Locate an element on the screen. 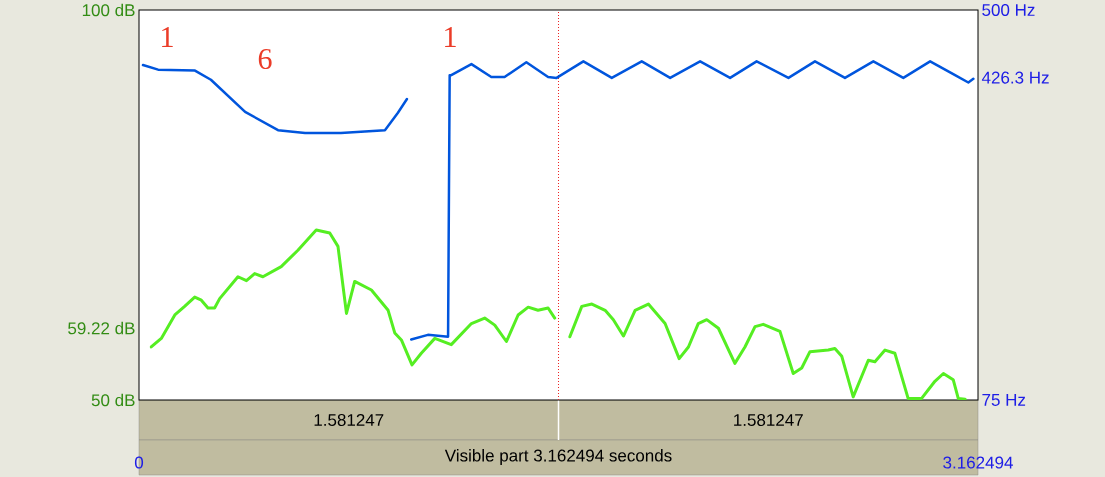 The height and width of the screenshot is (477, 1105). y2-tick-label: 500 Hz is located at coordinates (1008, 10).